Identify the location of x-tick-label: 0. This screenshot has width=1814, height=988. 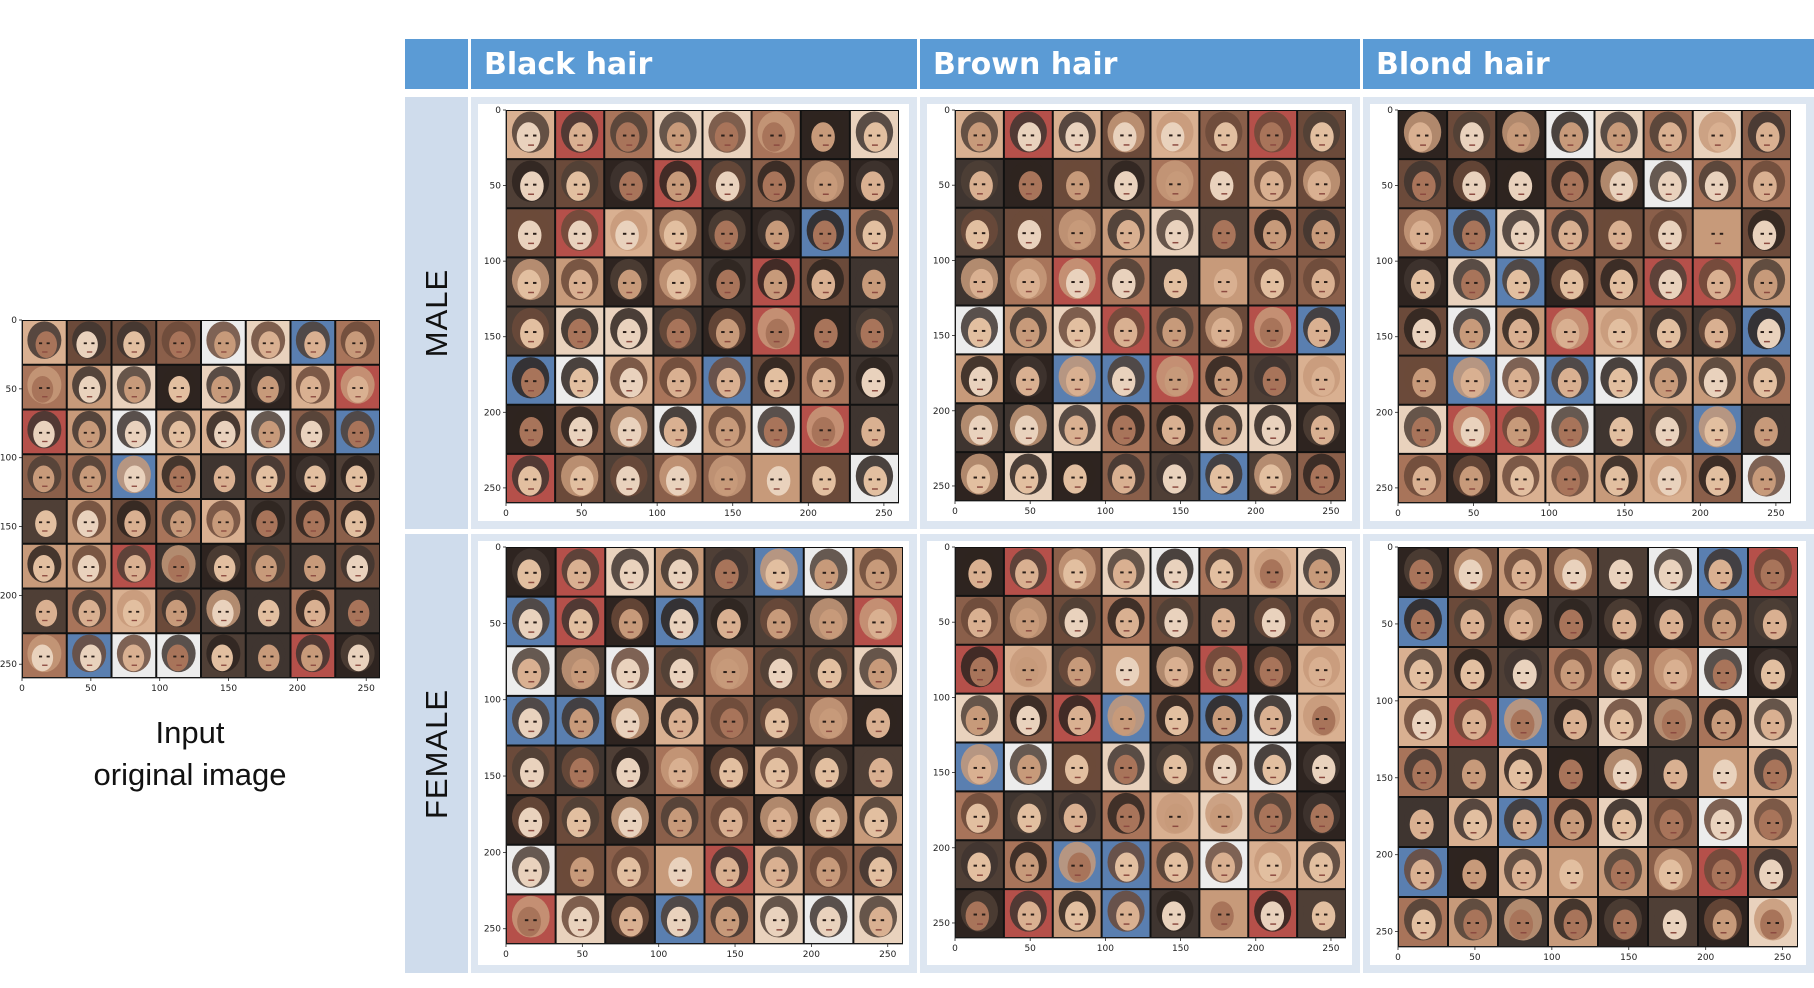
(506, 955).